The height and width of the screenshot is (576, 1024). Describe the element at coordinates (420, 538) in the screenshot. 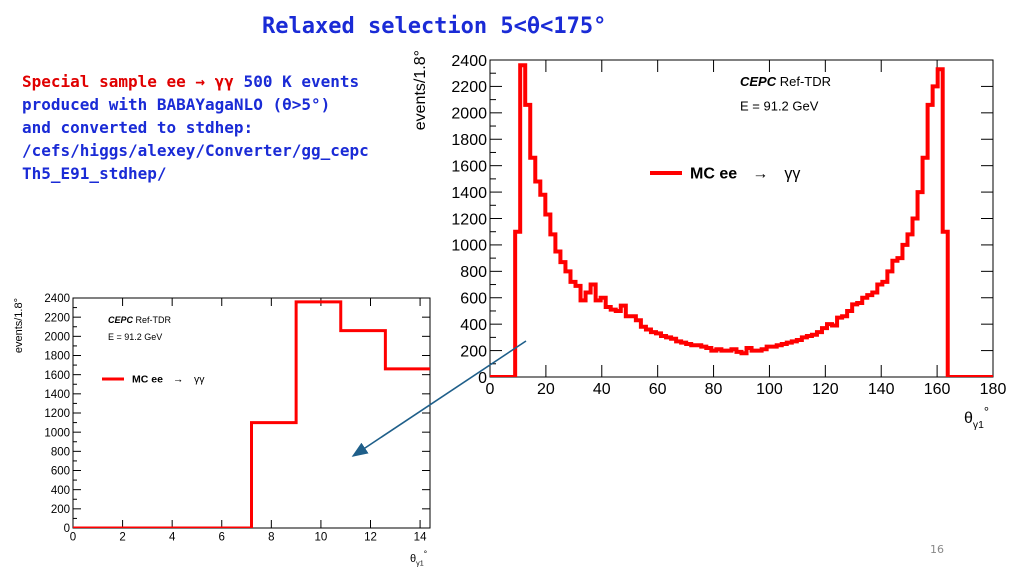

I see `x-tick-label: 14` at that location.